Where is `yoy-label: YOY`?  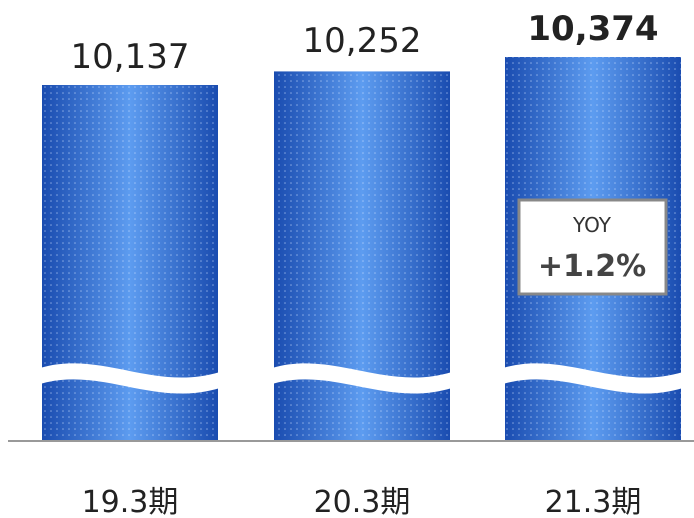
yoy-label: YOY is located at coordinates (592, 225).